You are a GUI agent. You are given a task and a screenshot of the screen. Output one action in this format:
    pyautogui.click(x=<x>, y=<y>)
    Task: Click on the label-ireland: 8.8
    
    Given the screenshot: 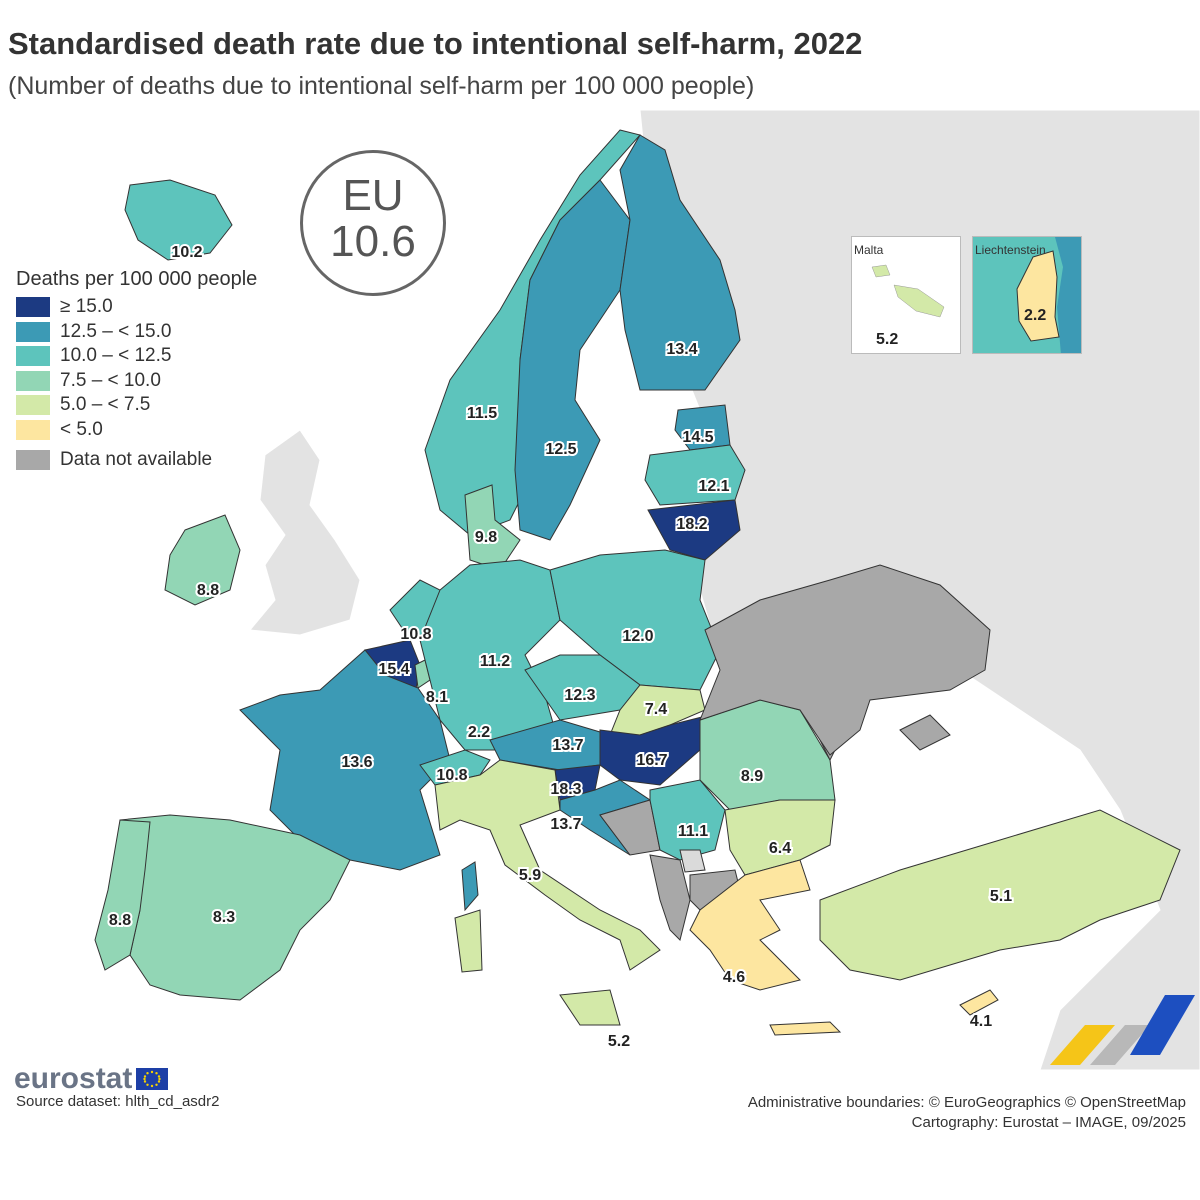 What is the action you would take?
    pyautogui.click(x=208, y=590)
    